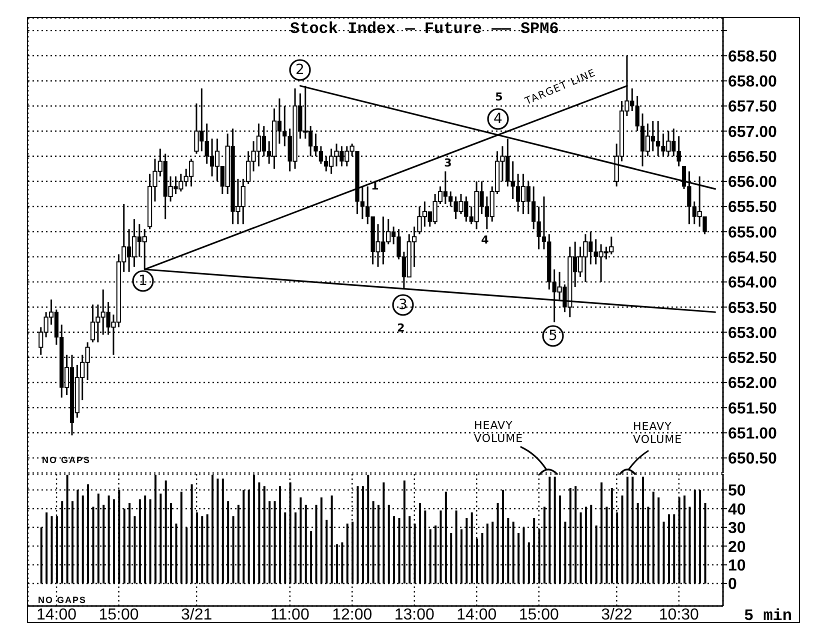 This screenshot has height=641, width=825. Describe the element at coordinates (352, 615) in the screenshot. I see `x-tick-label: 12:00` at that location.